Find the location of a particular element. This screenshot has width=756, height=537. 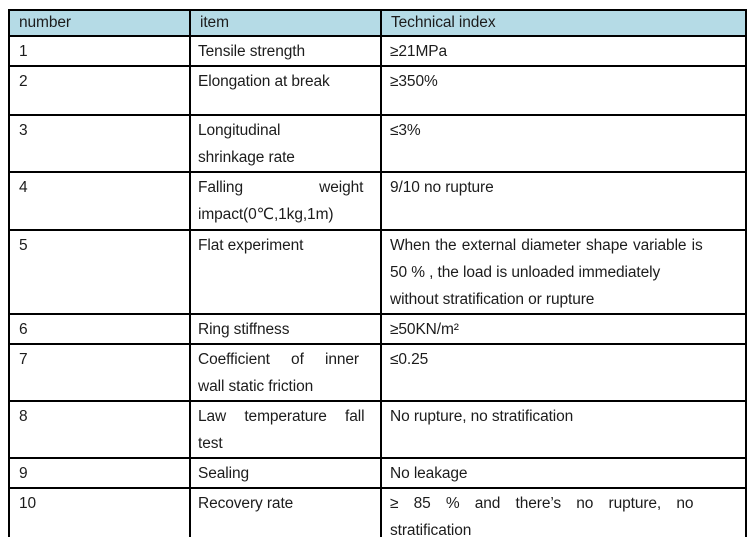

cell-number: 6 is located at coordinates (99, 329).